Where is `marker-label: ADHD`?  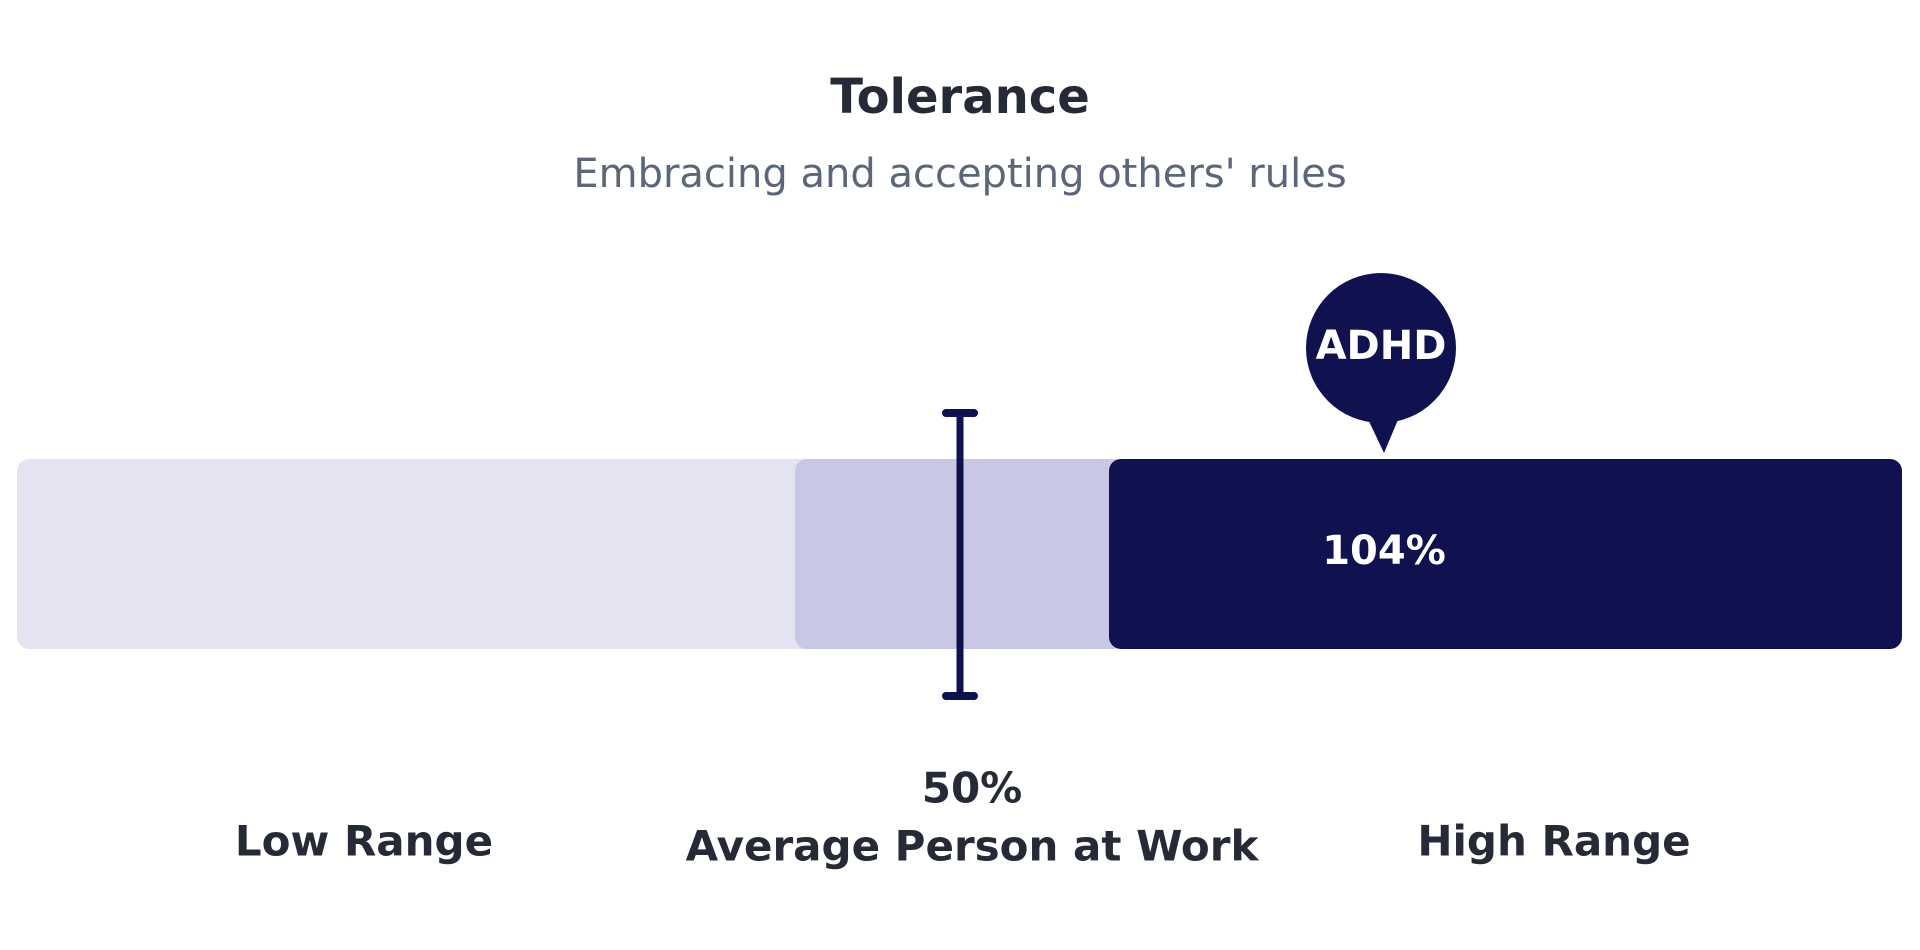 marker-label: ADHD is located at coordinates (1381, 346).